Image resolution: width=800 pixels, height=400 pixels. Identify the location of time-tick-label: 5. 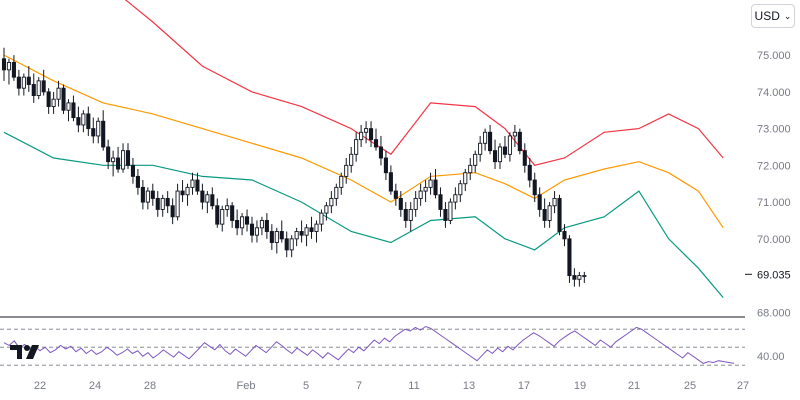
(306, 386).